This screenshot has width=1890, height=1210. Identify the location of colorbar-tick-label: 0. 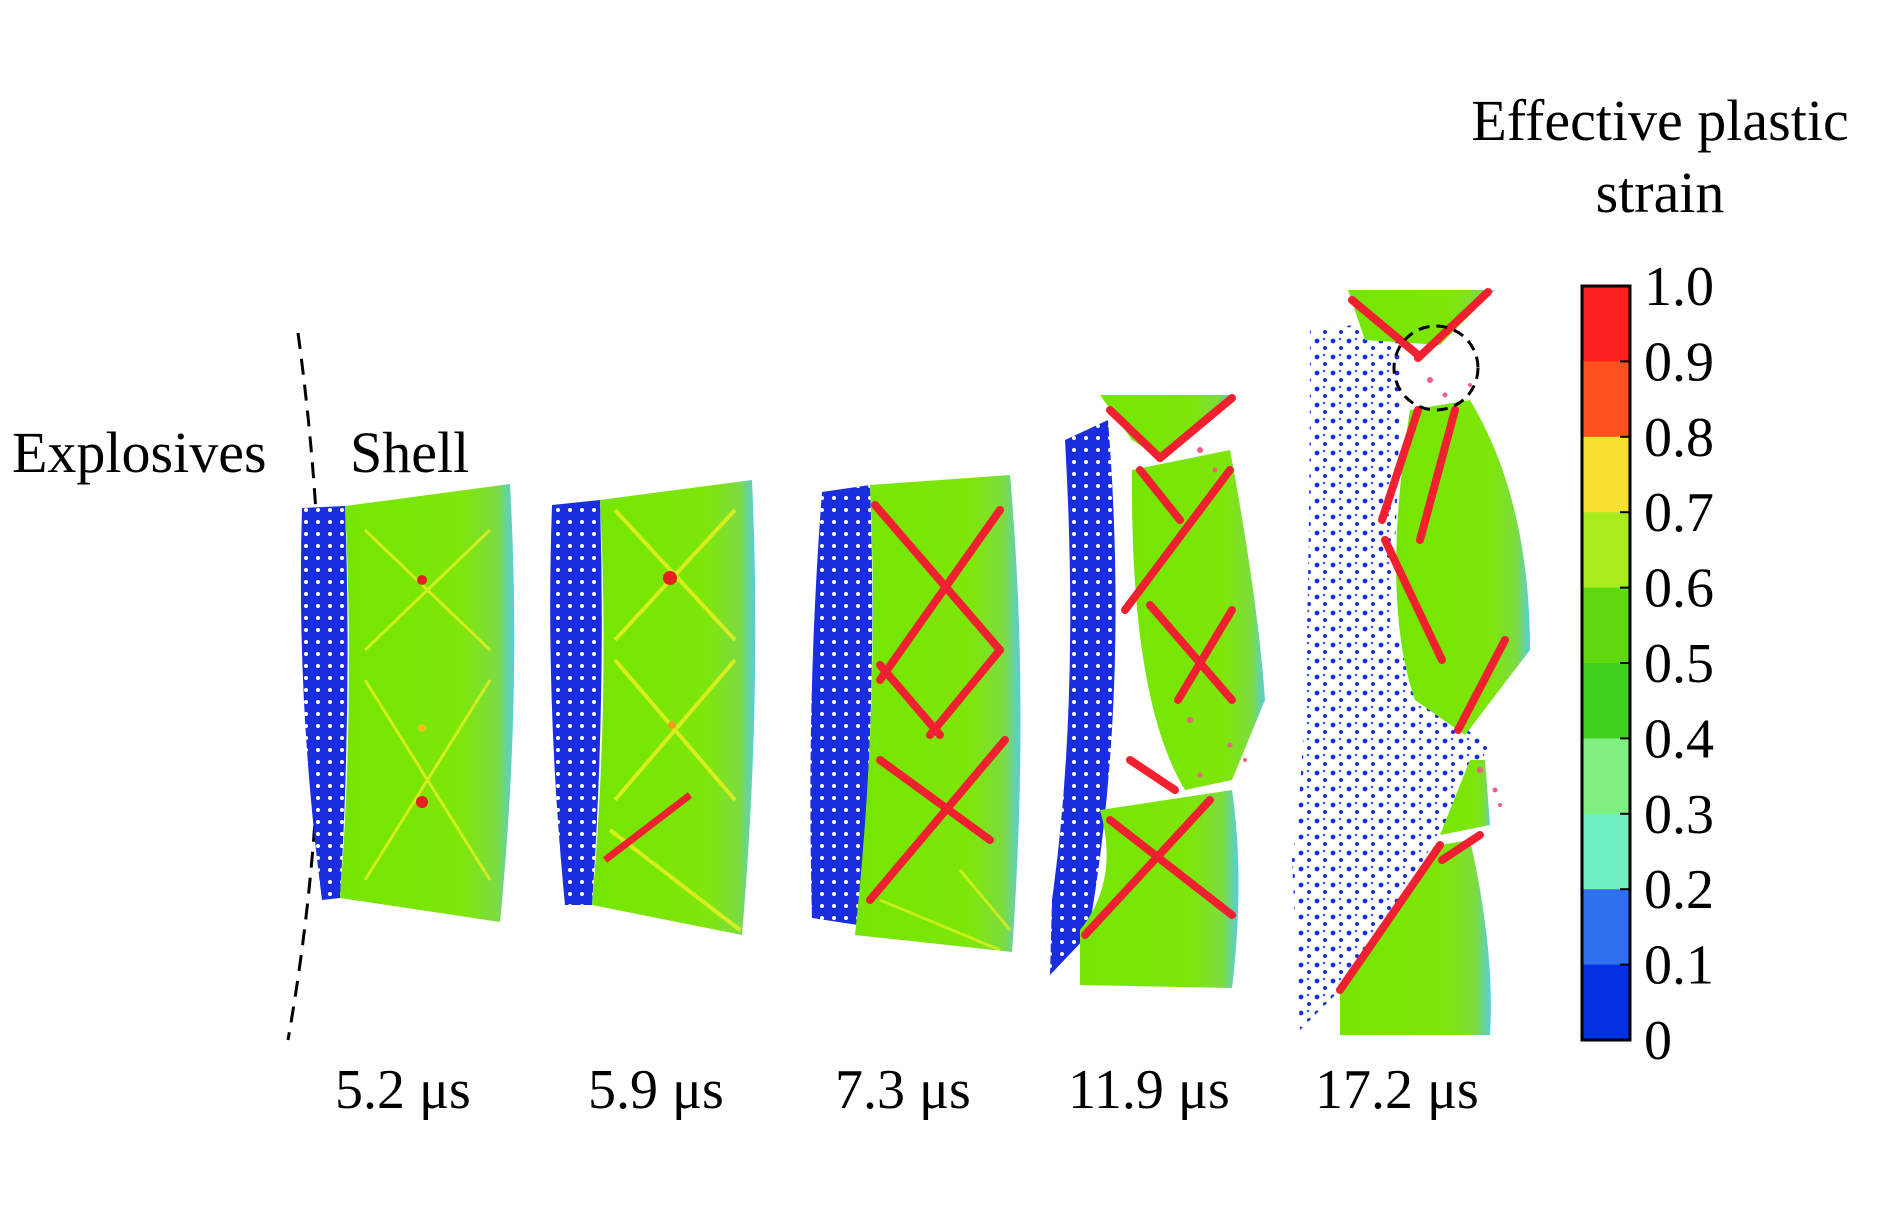
(1658, 1041).